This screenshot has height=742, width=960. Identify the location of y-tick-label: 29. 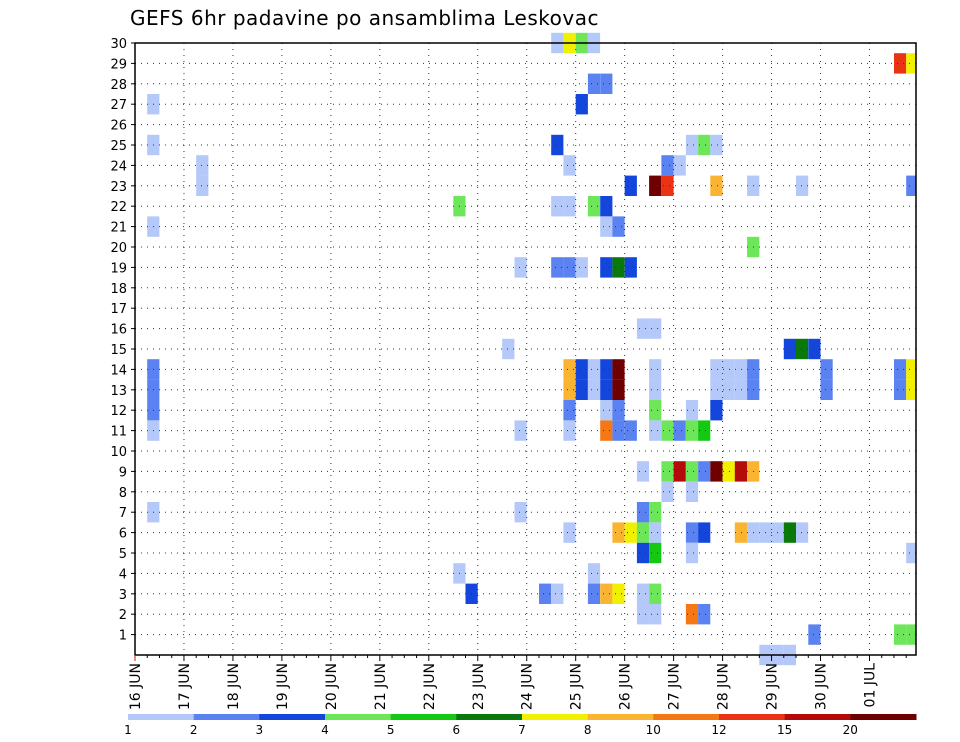
(118, 64).